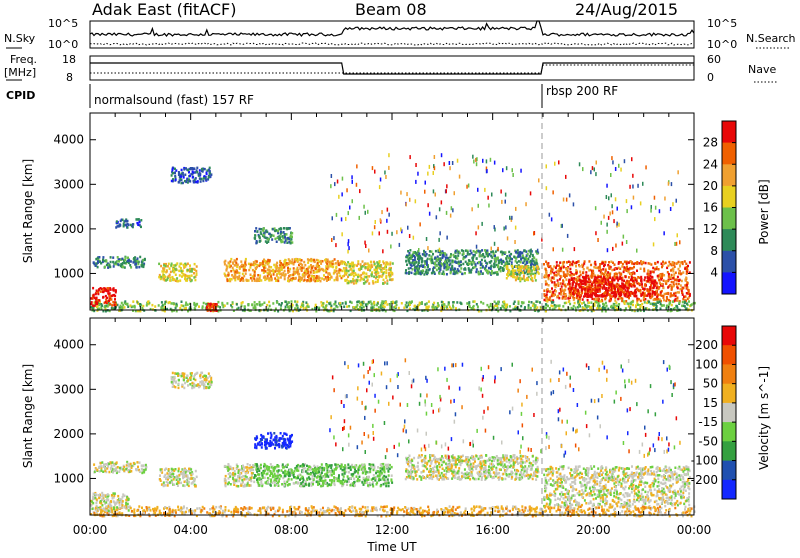 The image size is (800, 558). I want to click on colorbar-tick-label: 16, so click(710, 208).